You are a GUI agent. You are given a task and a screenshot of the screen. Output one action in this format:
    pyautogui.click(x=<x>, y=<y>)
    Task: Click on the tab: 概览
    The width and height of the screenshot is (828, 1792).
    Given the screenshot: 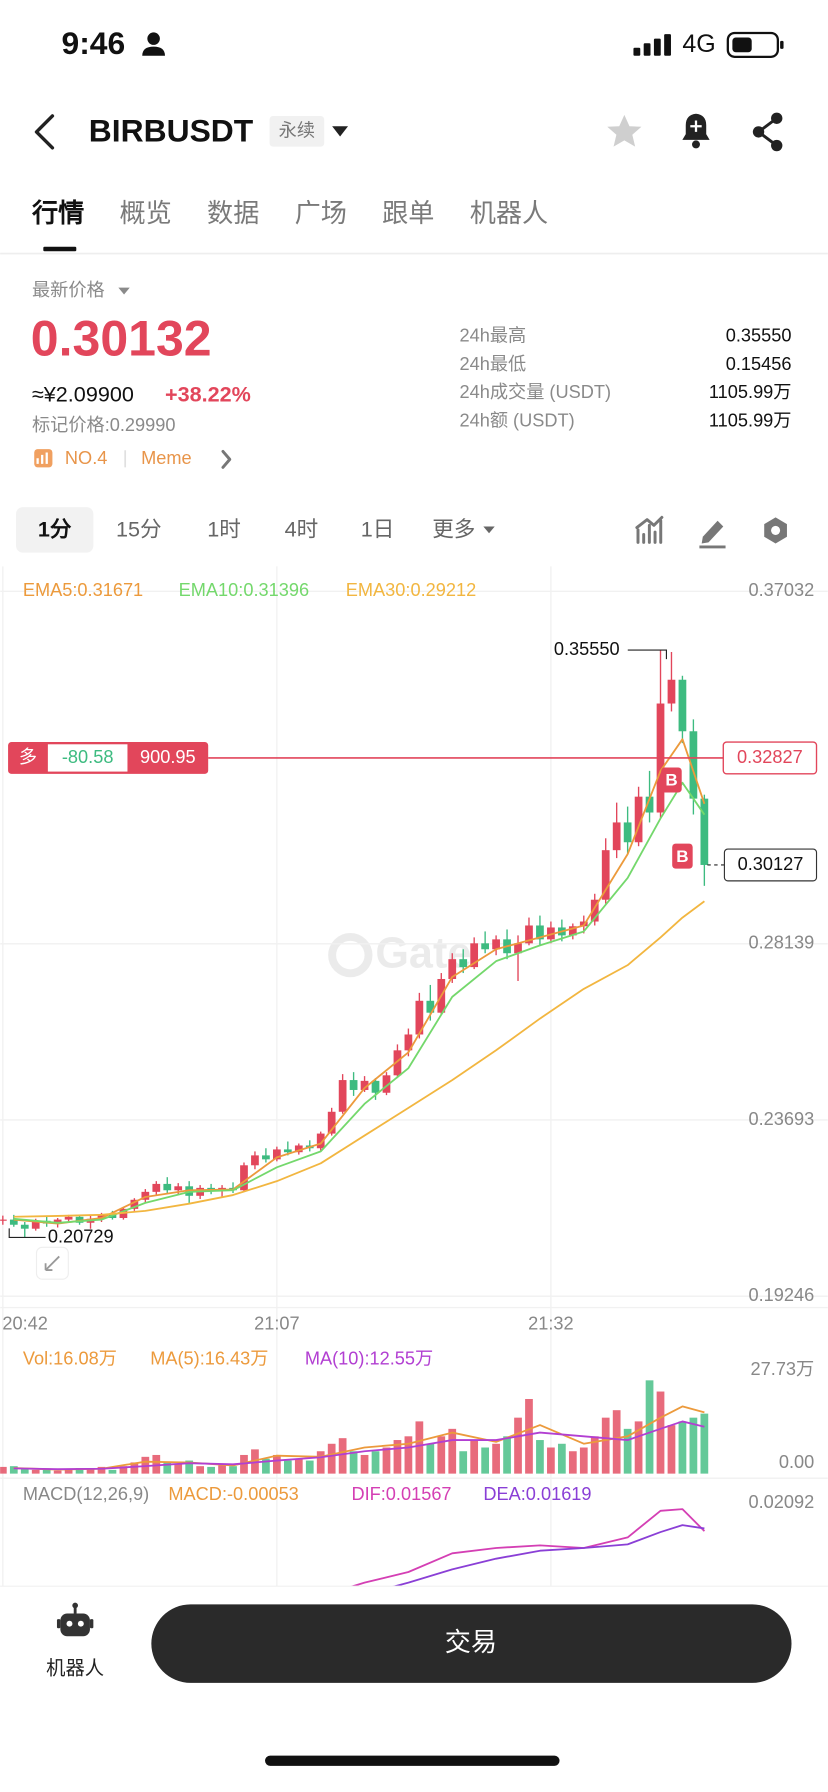 What is the action you would take?
    pyautogui.click(x=146, y=213)
    